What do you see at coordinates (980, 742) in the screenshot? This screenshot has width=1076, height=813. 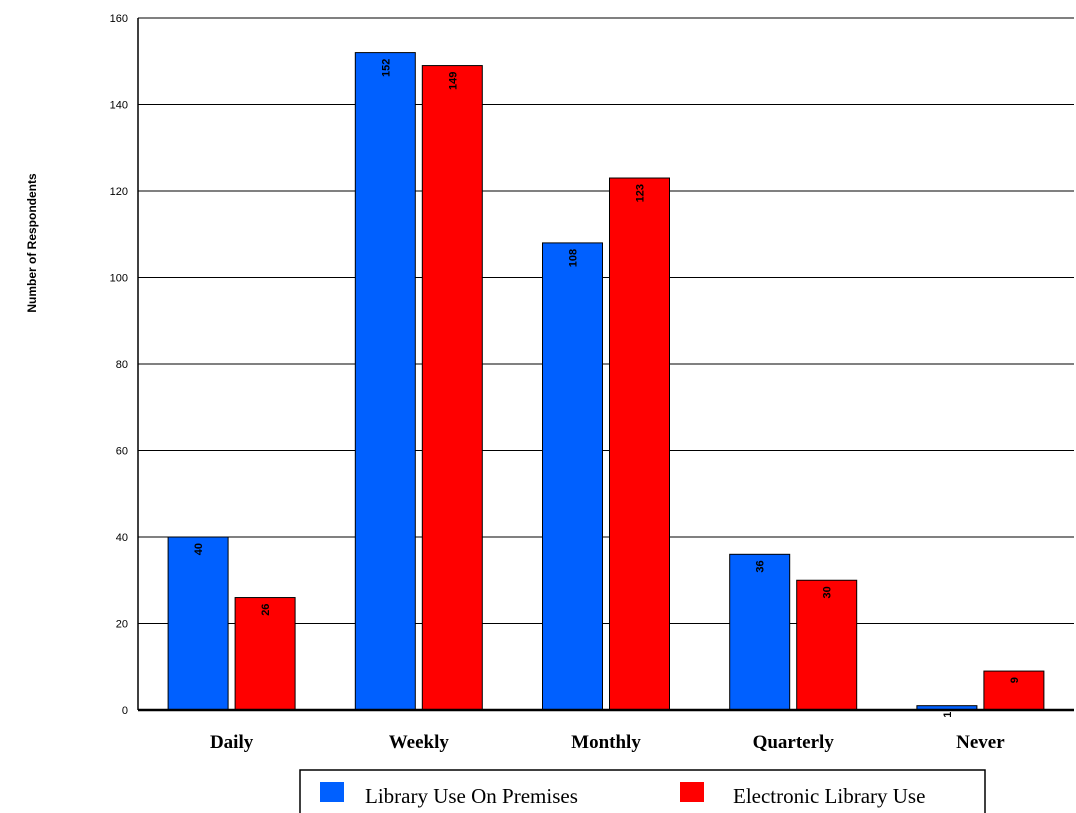 I see `x-category-label: Never` at bounding box center [980, 742].